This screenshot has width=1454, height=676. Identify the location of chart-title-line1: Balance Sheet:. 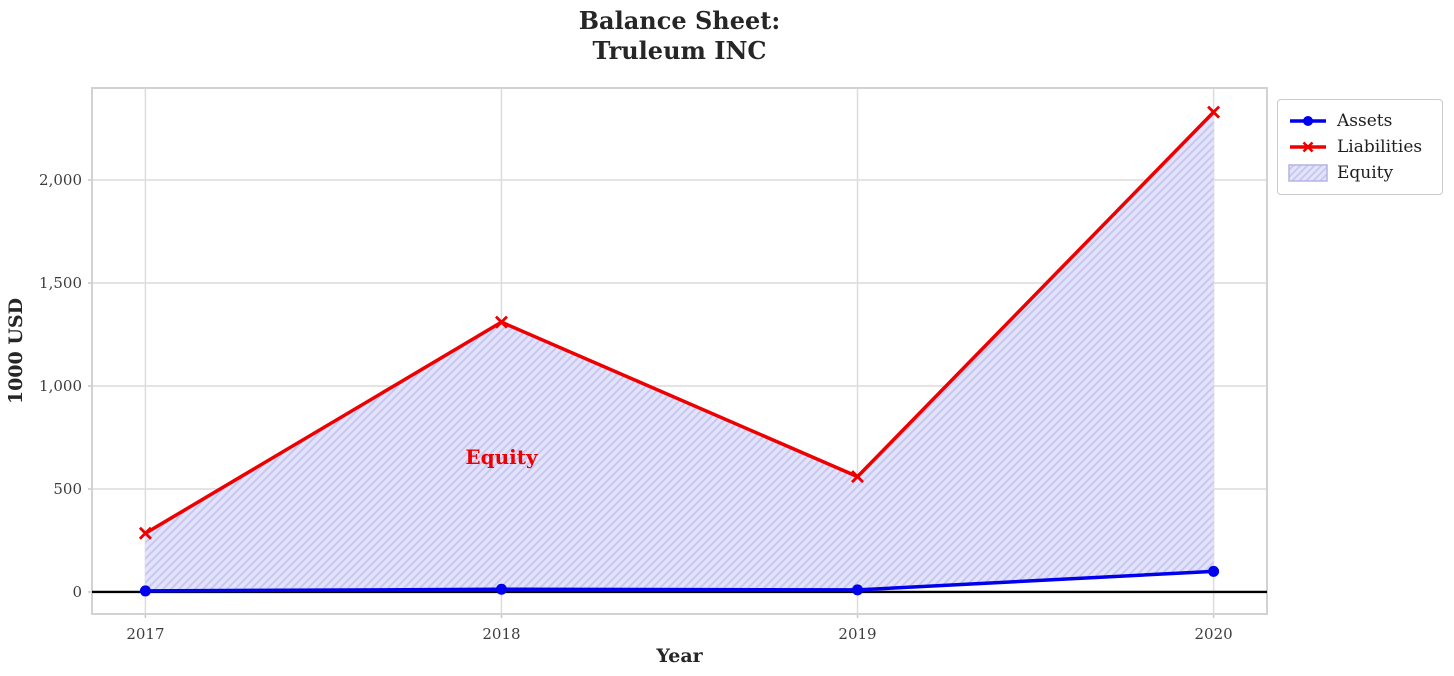
(679, 20).